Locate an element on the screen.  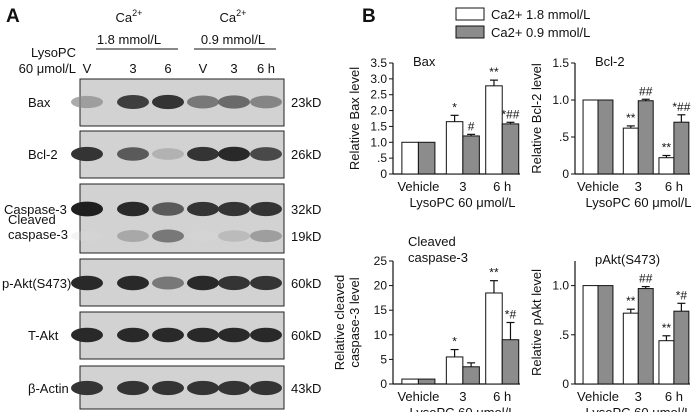
y-axis-label-line1: Relative cleaved is located at coordinates (339, 322).